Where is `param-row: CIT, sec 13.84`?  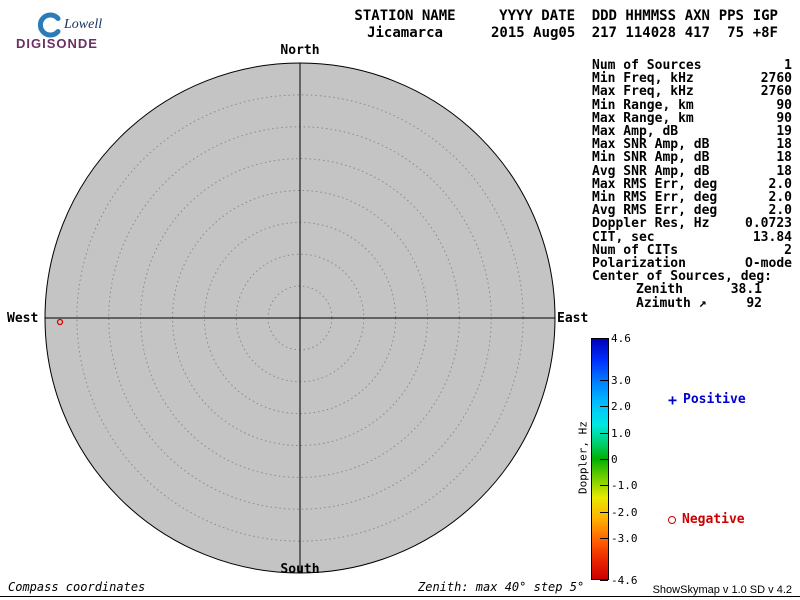 param-row: CIT, sec 13.84 is located at coordinates (692, 237).